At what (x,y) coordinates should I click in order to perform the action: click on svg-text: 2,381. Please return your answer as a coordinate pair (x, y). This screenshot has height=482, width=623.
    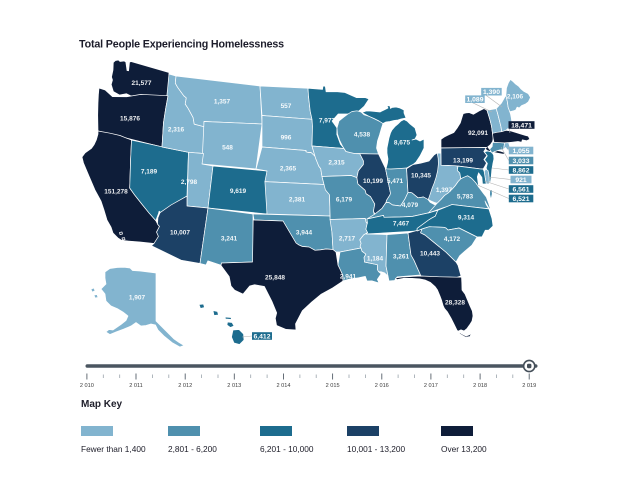
    Looking at the image, I should click on (297, 199).